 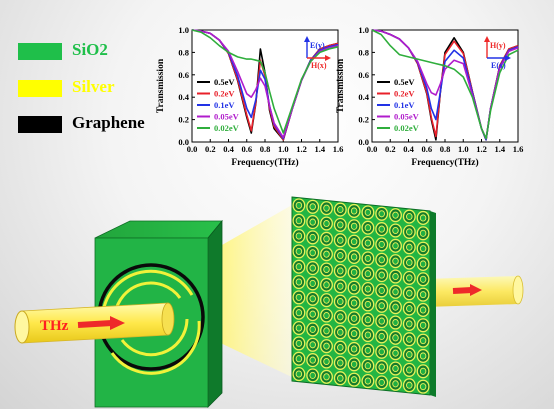 What do you see at coordinates (317, 53) in the screenshot?
I see `chart-ey-polarization-icon: E(y) H(x)` at bounding box center [317, 53].